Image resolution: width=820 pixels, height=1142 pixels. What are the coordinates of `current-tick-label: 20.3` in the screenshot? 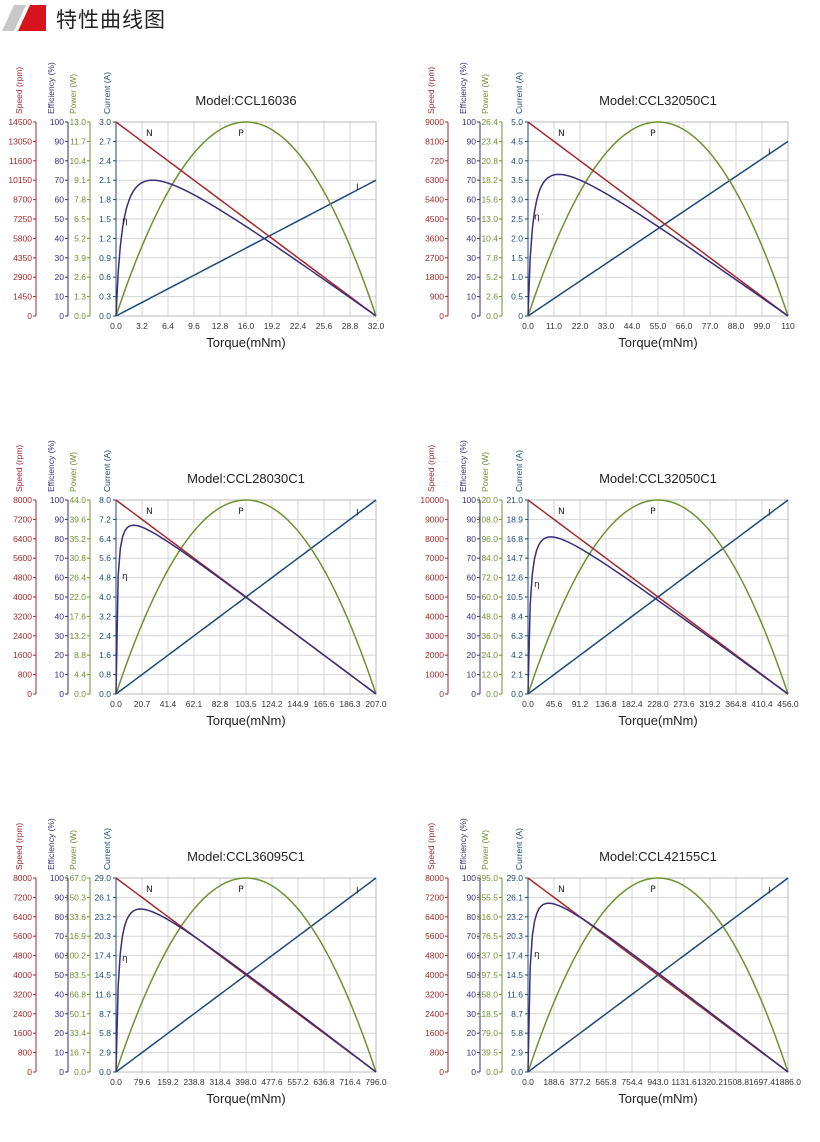 It's located at (514, 936).